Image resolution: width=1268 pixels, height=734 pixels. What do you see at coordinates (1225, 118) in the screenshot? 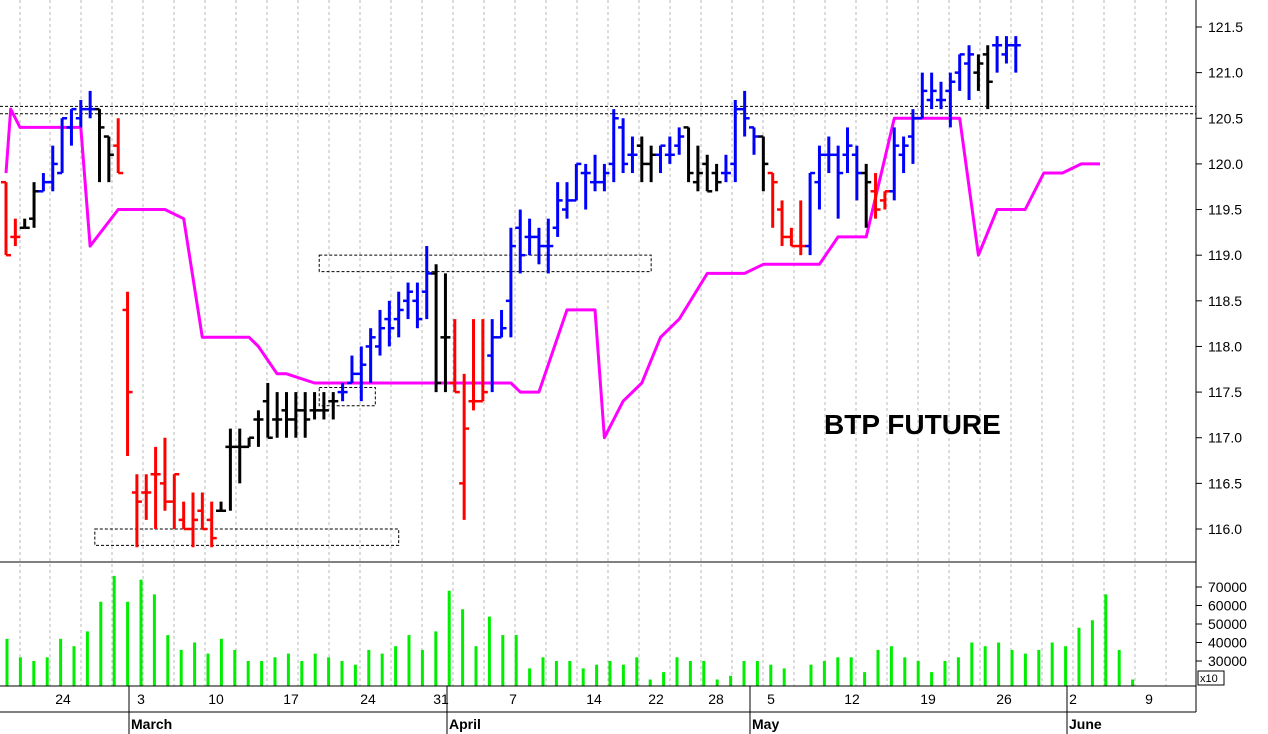
I see `price-tick-label: 120.5` at bounding box center [1225, 118].